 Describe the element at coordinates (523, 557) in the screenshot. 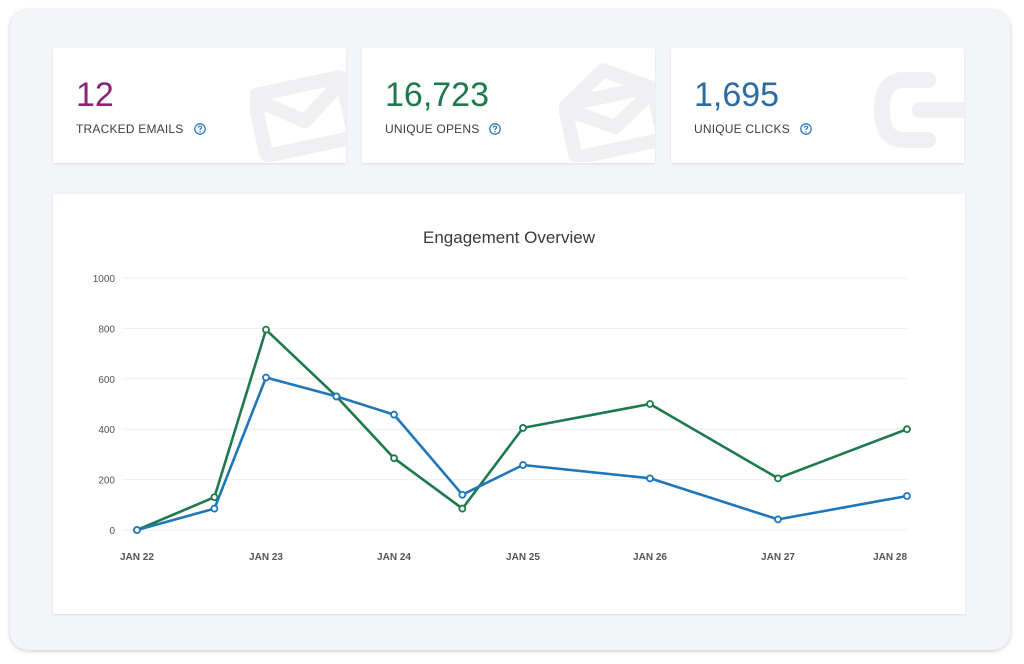

I see `x-tick-label: JAN 25` at that location.